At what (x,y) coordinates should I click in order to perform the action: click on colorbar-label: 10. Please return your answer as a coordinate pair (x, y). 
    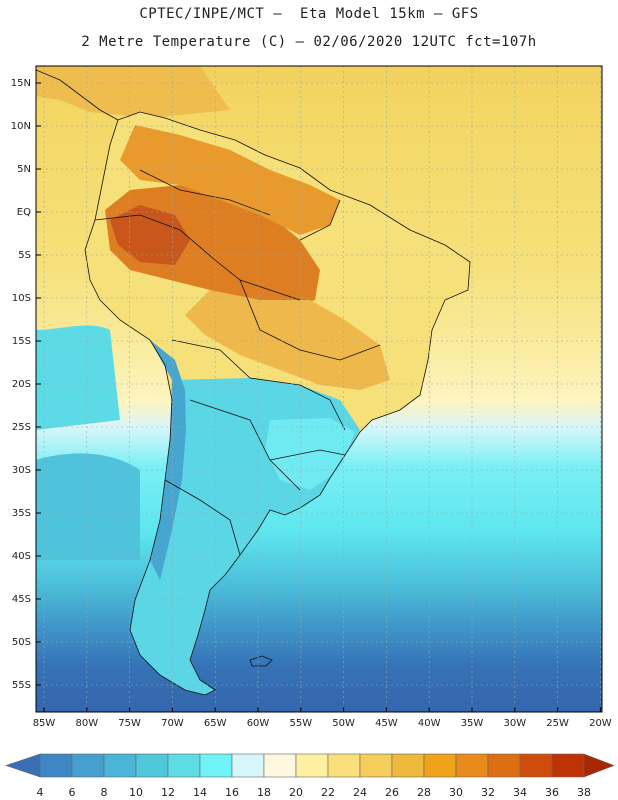
    Looking at the image, I should click on (136, 792).